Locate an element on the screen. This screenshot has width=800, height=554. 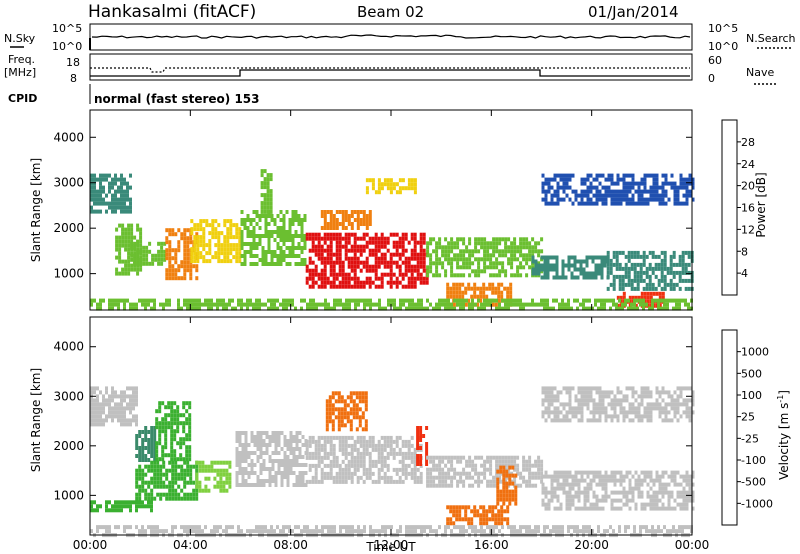
nave-label: Nave is located at coordinates (760, 72).